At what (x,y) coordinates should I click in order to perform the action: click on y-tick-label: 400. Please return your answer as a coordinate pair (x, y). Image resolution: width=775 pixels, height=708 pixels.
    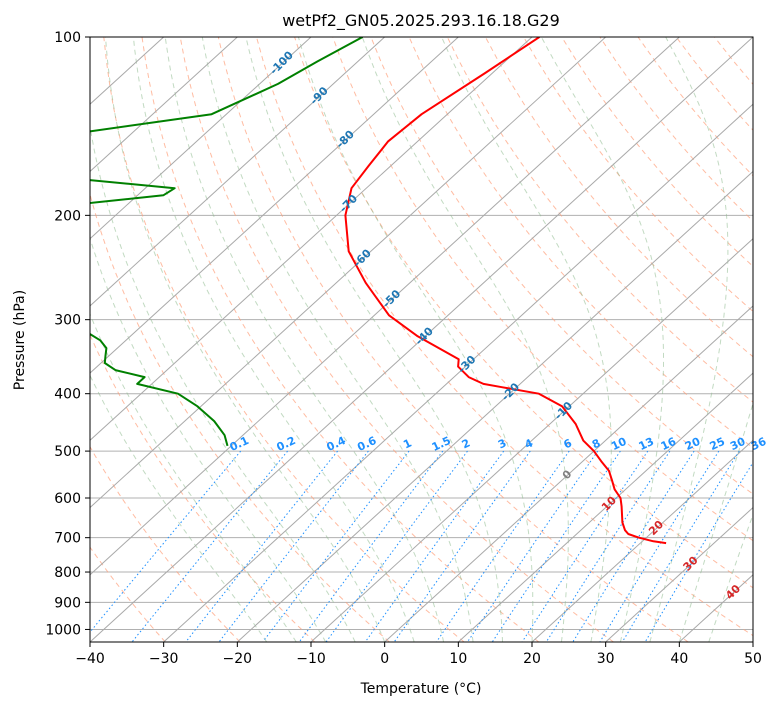
    Looking at the image, I should click on (67, 395).